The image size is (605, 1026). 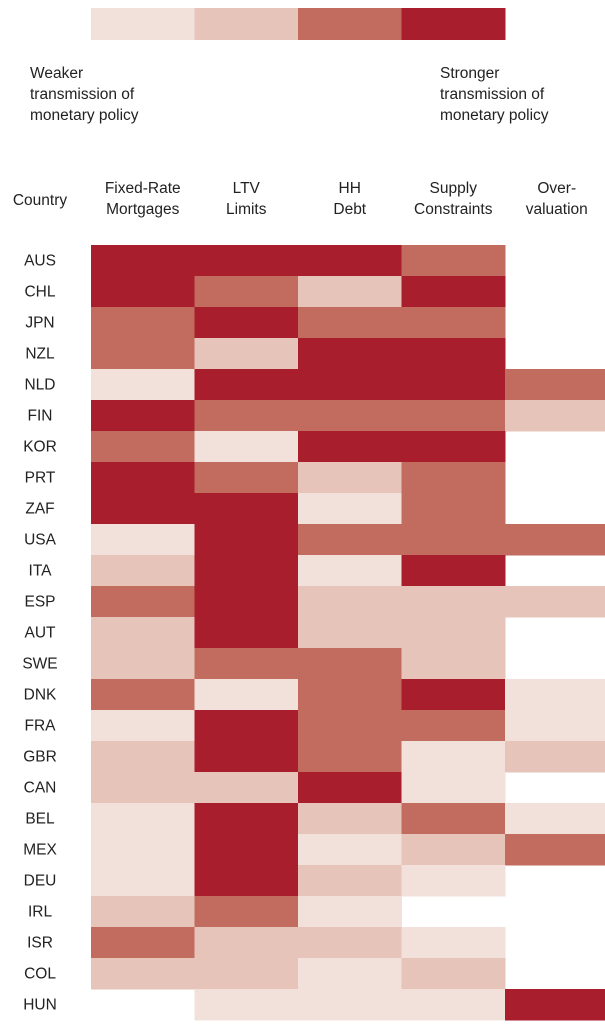 I want to click on row-label: DNK, so click(x=40, y=695).